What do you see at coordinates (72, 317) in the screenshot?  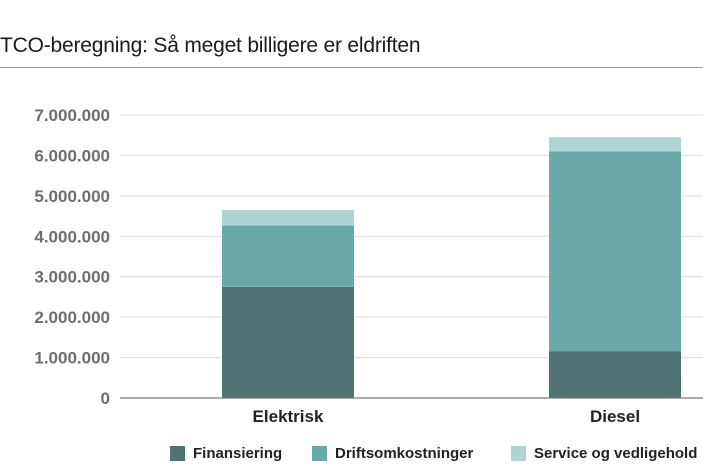 I see `y-tick-label: 2.000.000` at bounding box center [72, 317].